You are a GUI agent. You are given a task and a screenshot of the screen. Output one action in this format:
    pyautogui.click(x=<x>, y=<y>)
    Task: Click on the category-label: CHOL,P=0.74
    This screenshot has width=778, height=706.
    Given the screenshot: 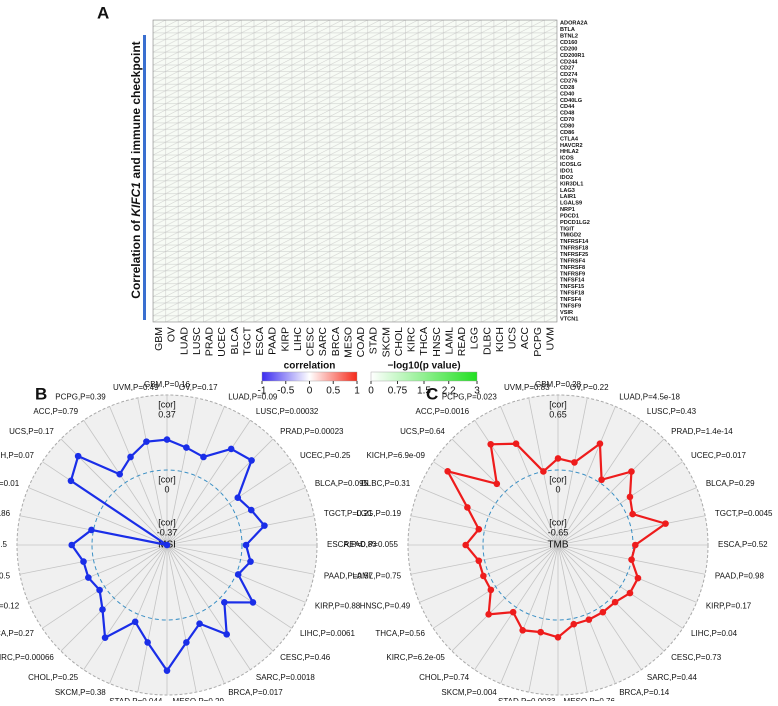 What is the action you would take?
    pyautogui.click(x=444, y=677)
    